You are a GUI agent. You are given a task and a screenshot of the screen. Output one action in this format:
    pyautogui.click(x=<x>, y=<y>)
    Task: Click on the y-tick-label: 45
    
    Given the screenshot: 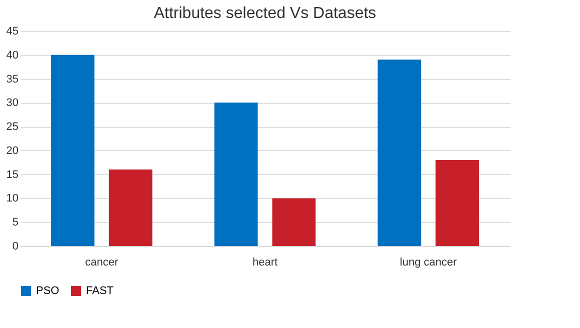 What is the action you would take?
    pyautogui.click(x=12, y=32)
    